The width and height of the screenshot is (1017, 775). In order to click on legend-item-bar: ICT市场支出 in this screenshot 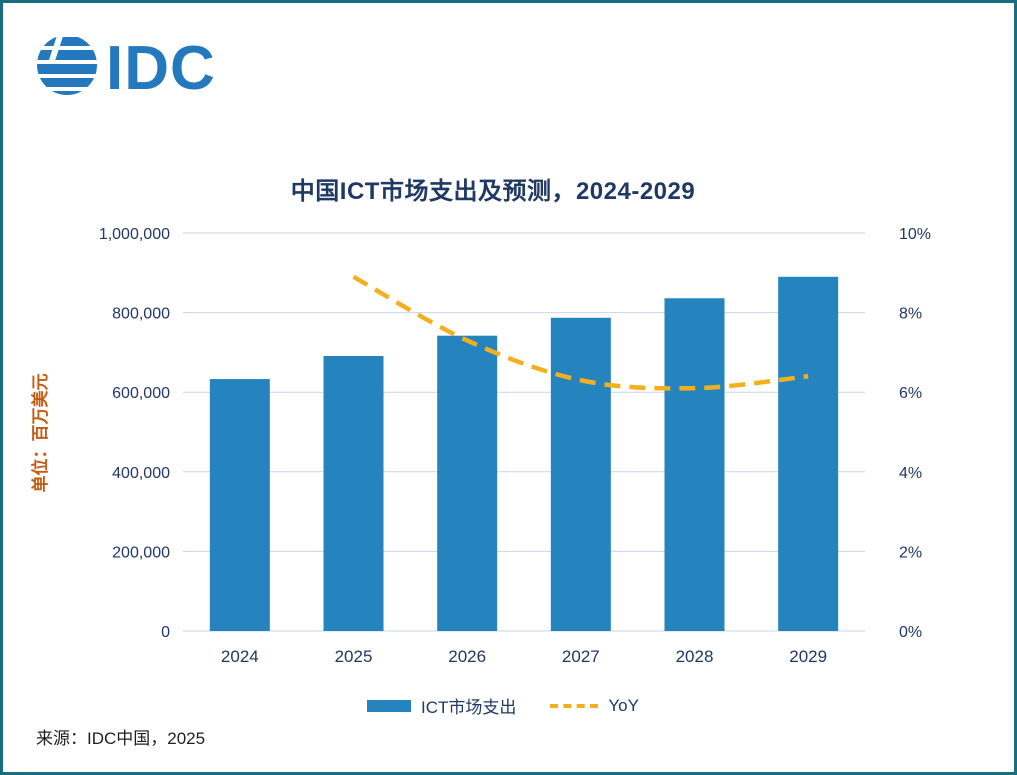, I will do `click(441, 705)`.